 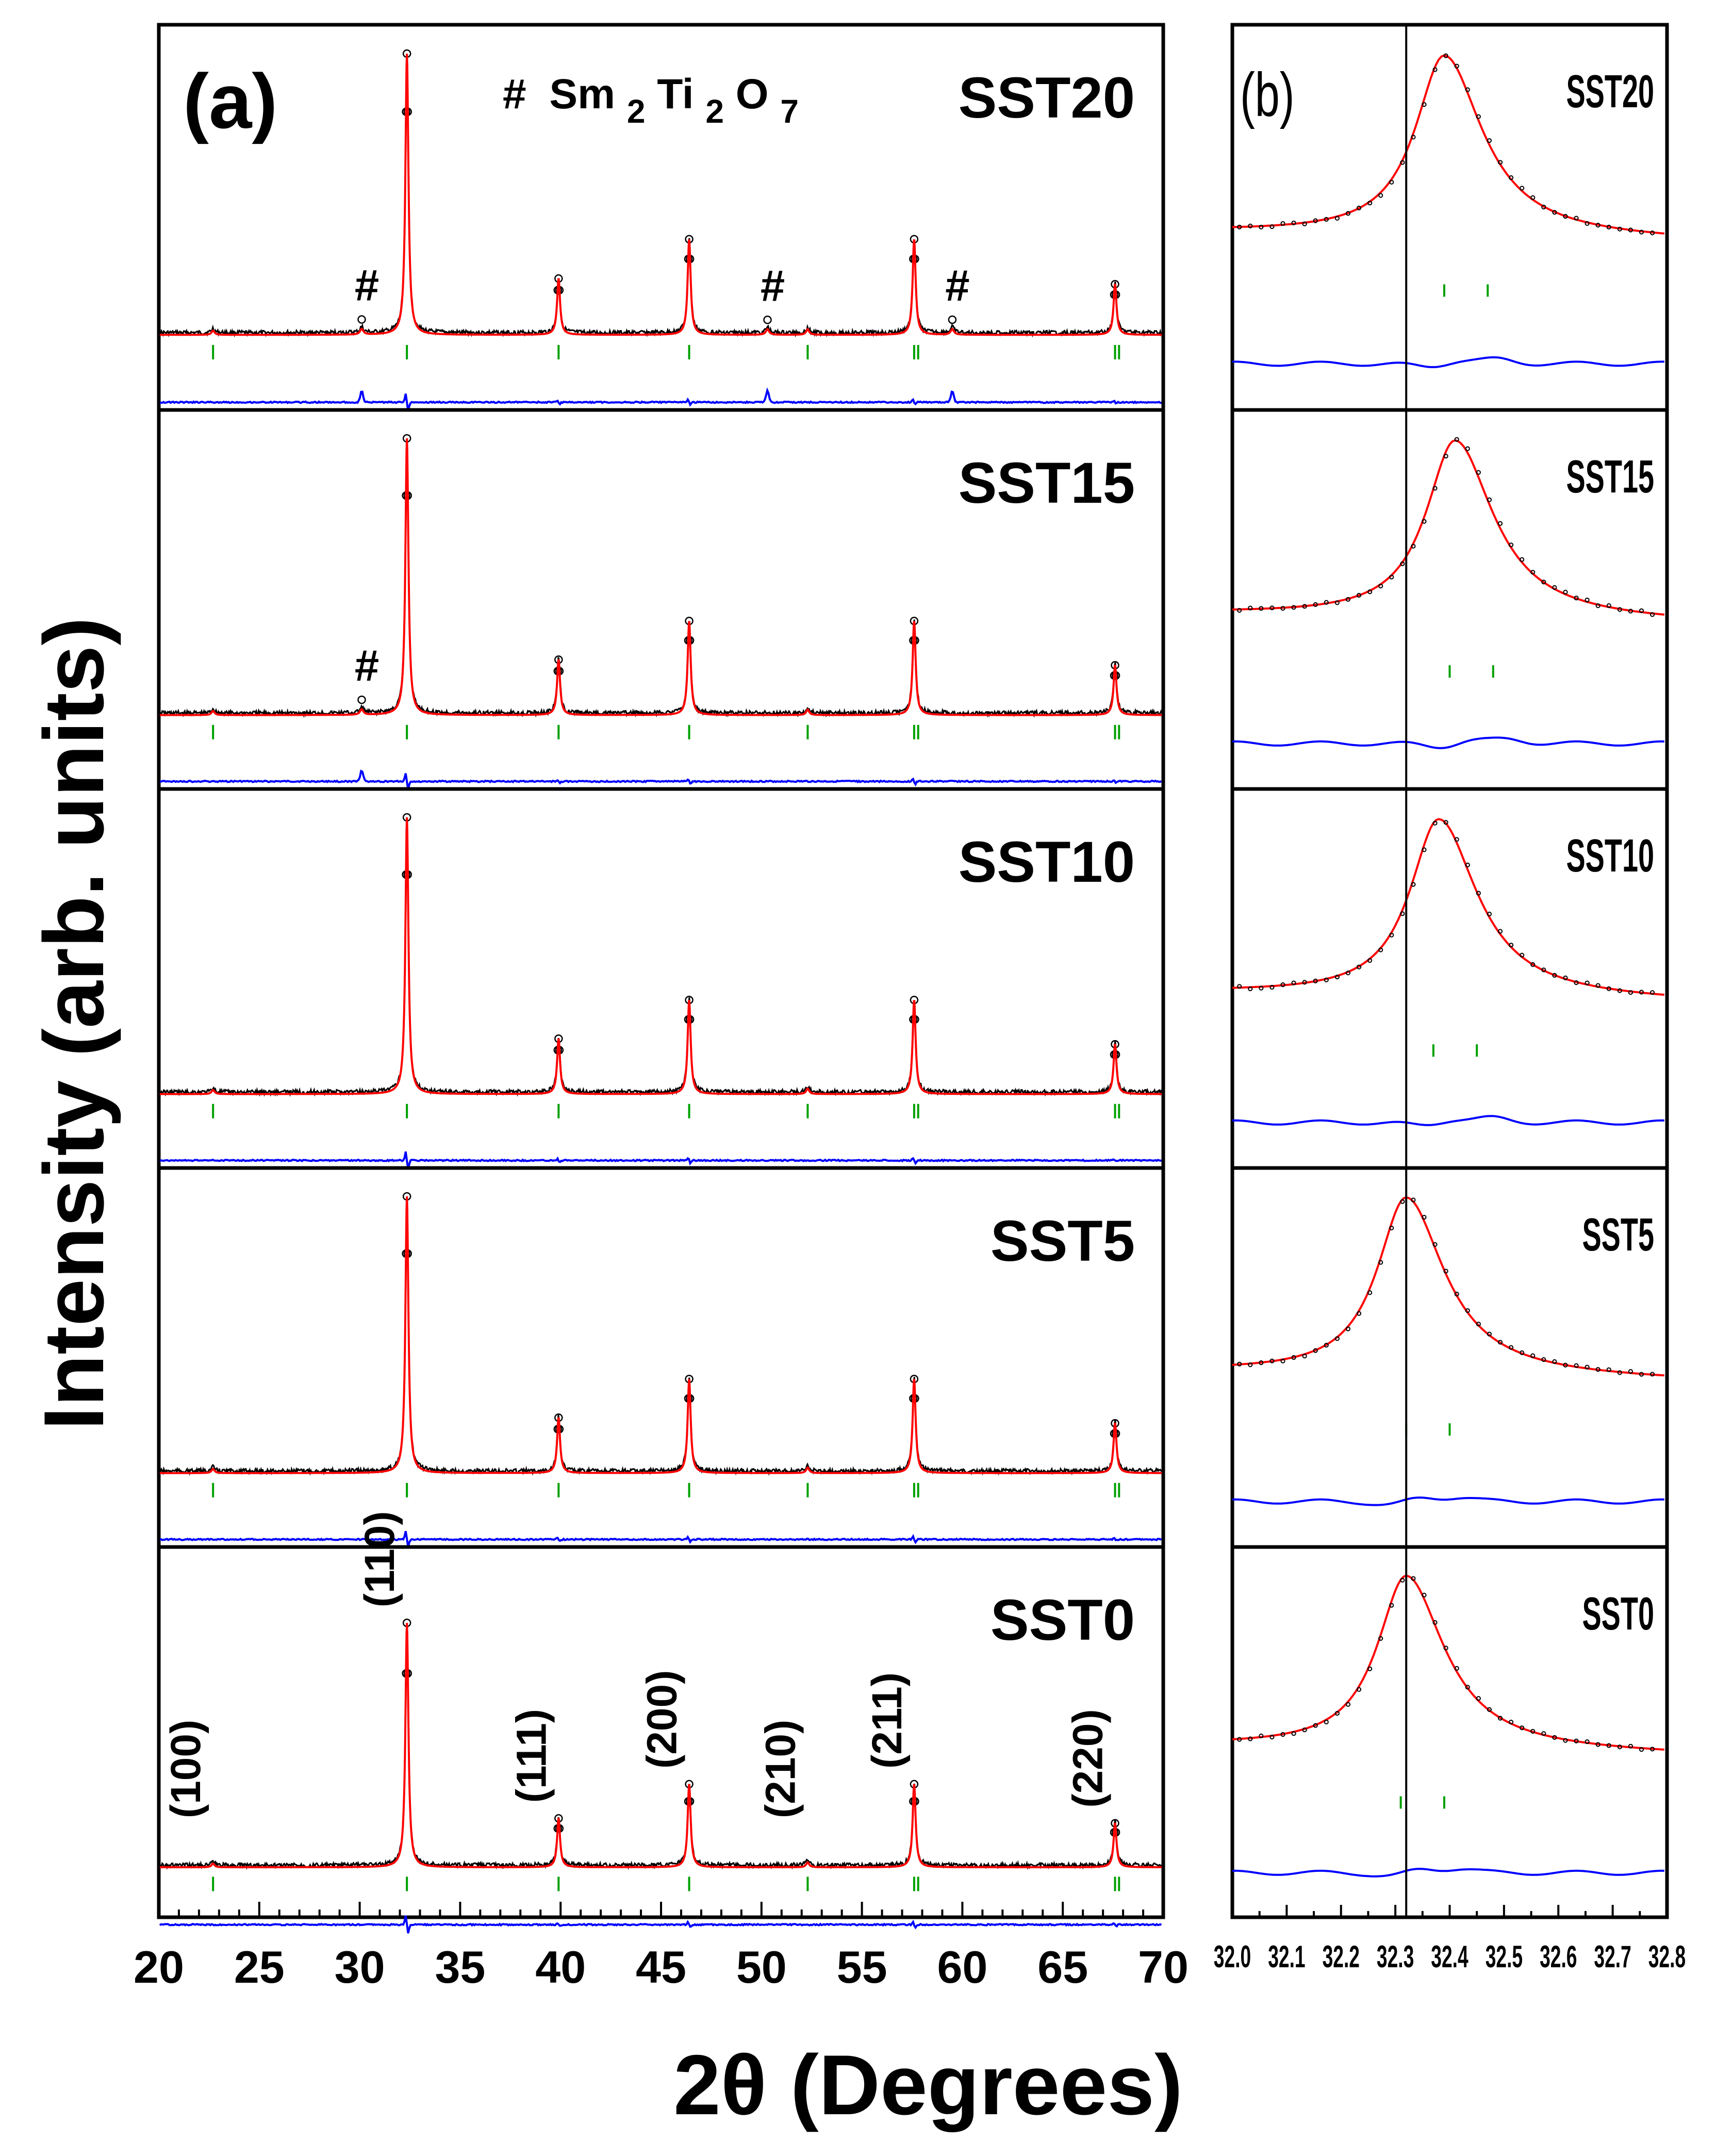 I want to click on hkl-label: (200), so click(x=663, y=1719).